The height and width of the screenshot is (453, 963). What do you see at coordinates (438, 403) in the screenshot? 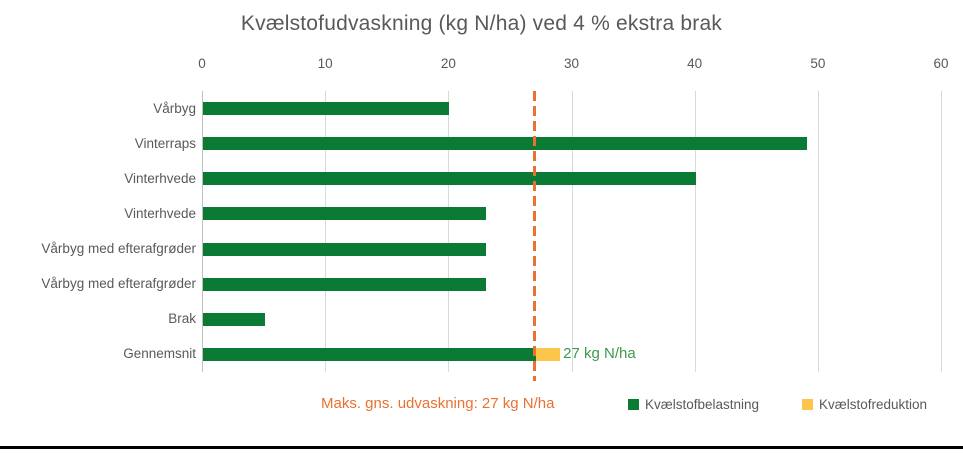
I see `reference-line-legend-label: Maks. gns. udvaskning: 27 kg N/ha` at bounding box center [438, 403].